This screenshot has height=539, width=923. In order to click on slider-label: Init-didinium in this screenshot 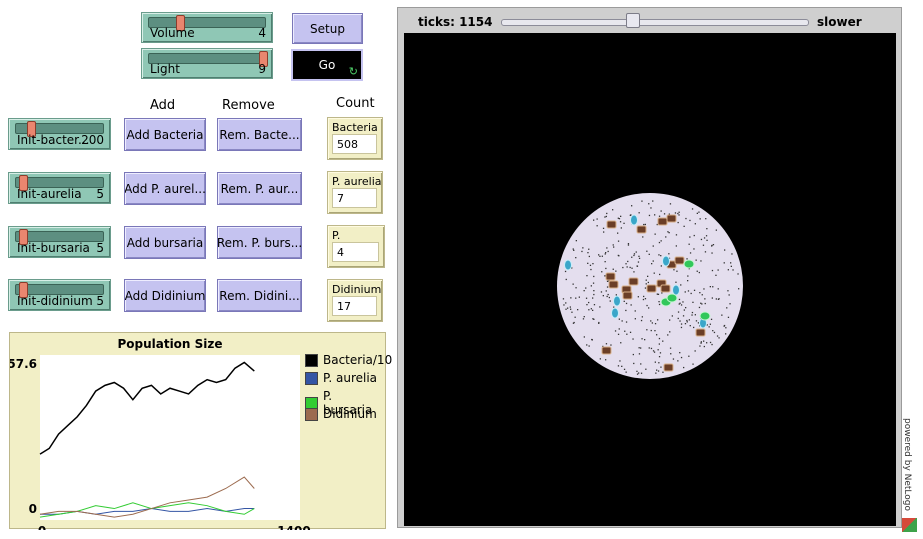, I will do `click(55, 301)`.